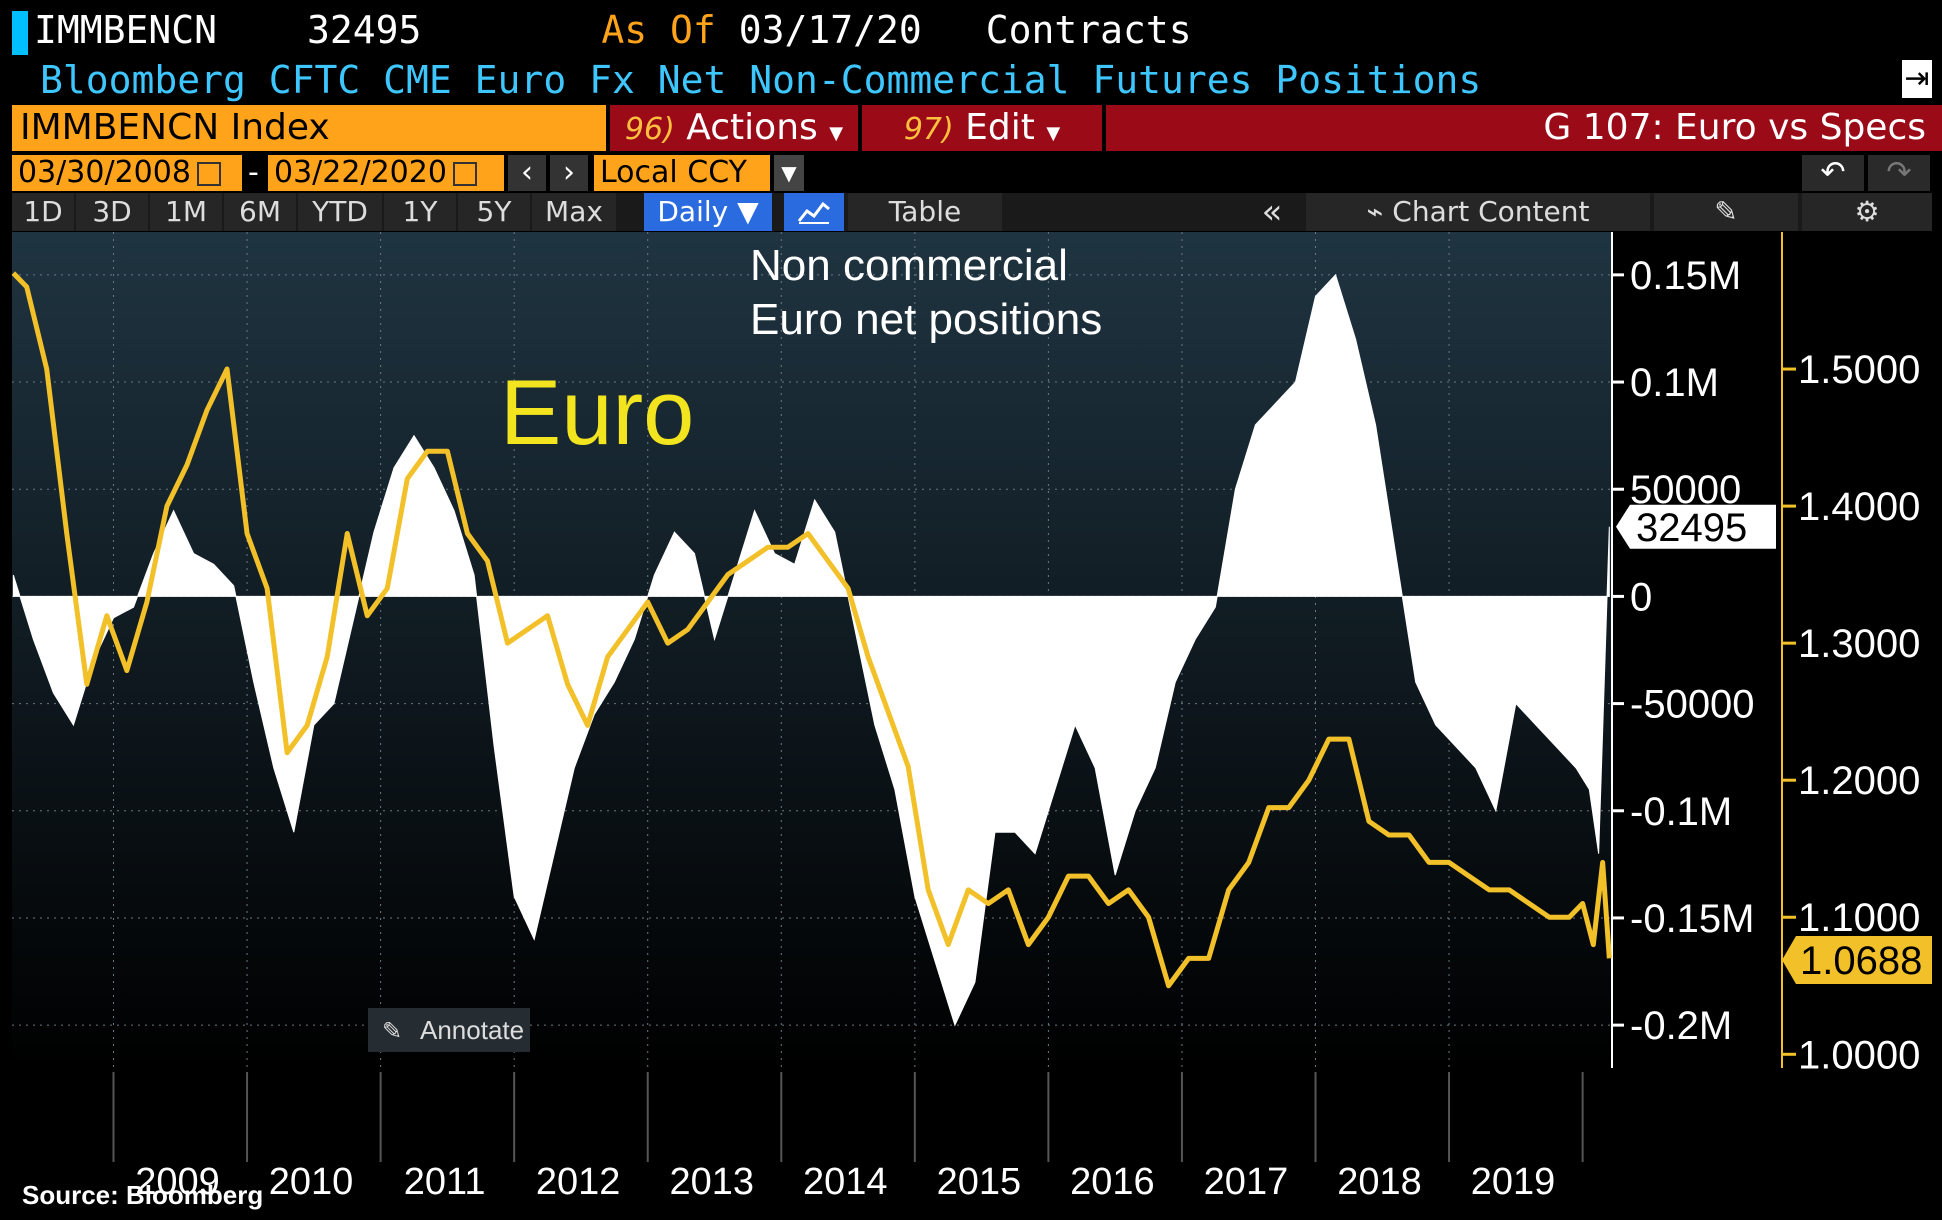 Image resolution: width=1942 pixels, height=1220 pixels. I want to click on euro-annotation: Euro, so click(597, 413).